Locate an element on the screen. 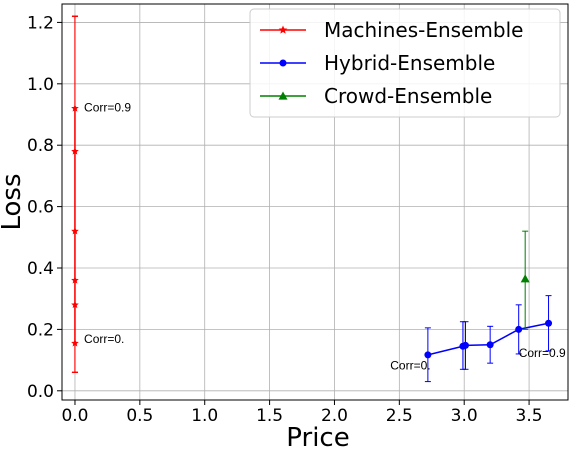  legend-box is located at coordinates (405, 63).